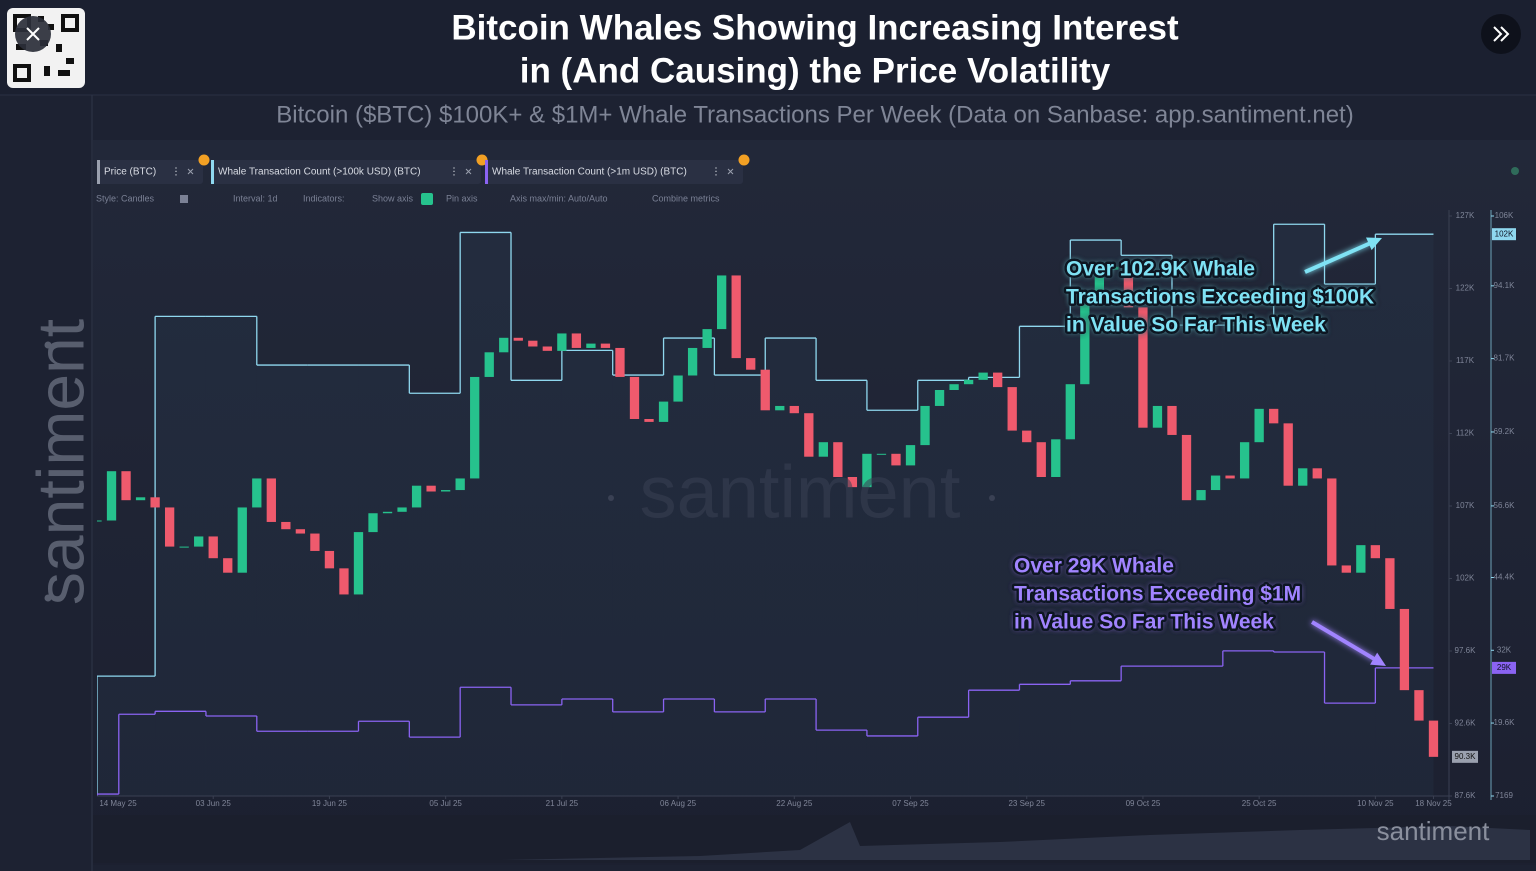  I want to click on y-tick-label: 92.6K, so click(1466, 723).